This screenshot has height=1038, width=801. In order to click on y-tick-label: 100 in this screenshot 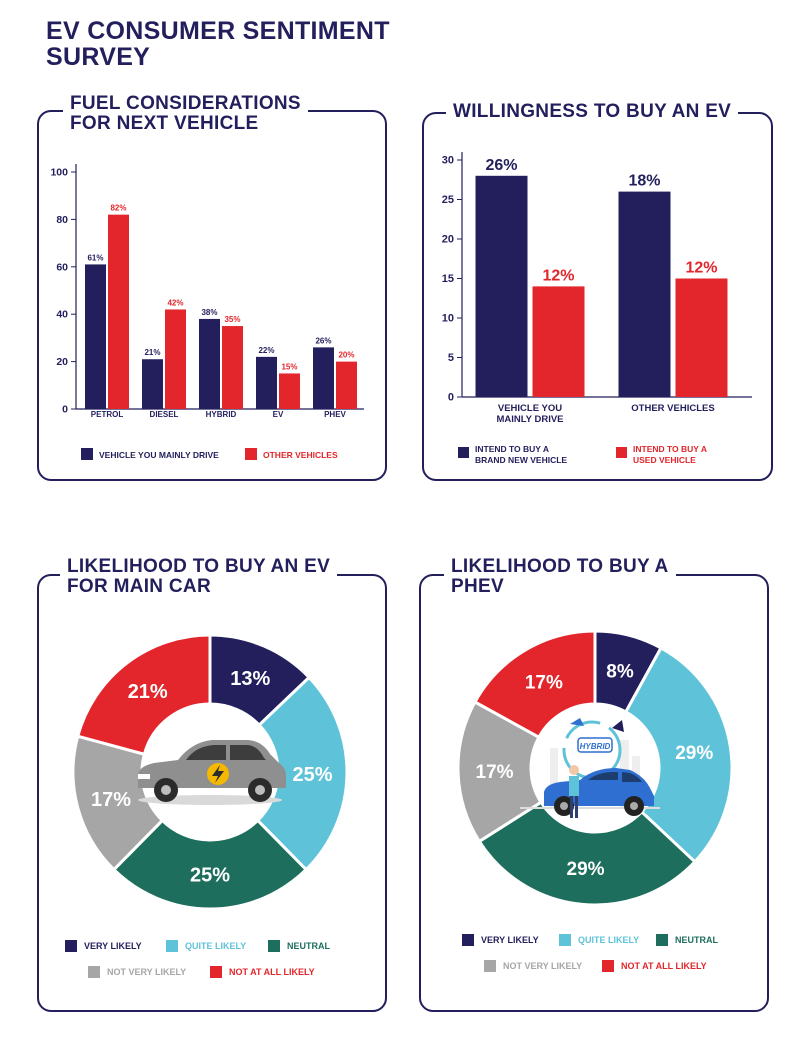, I will do `click(59, 173)`.